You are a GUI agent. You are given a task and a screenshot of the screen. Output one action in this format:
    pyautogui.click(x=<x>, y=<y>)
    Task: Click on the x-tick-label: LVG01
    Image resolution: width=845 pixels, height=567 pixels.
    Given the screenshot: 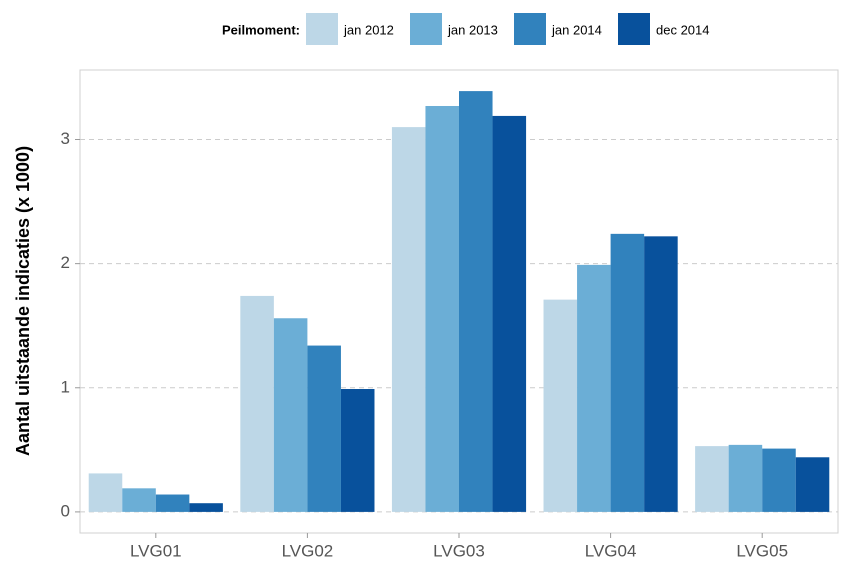 What is the action you would take?
    pyautogui.click(x=156, y=550)
    